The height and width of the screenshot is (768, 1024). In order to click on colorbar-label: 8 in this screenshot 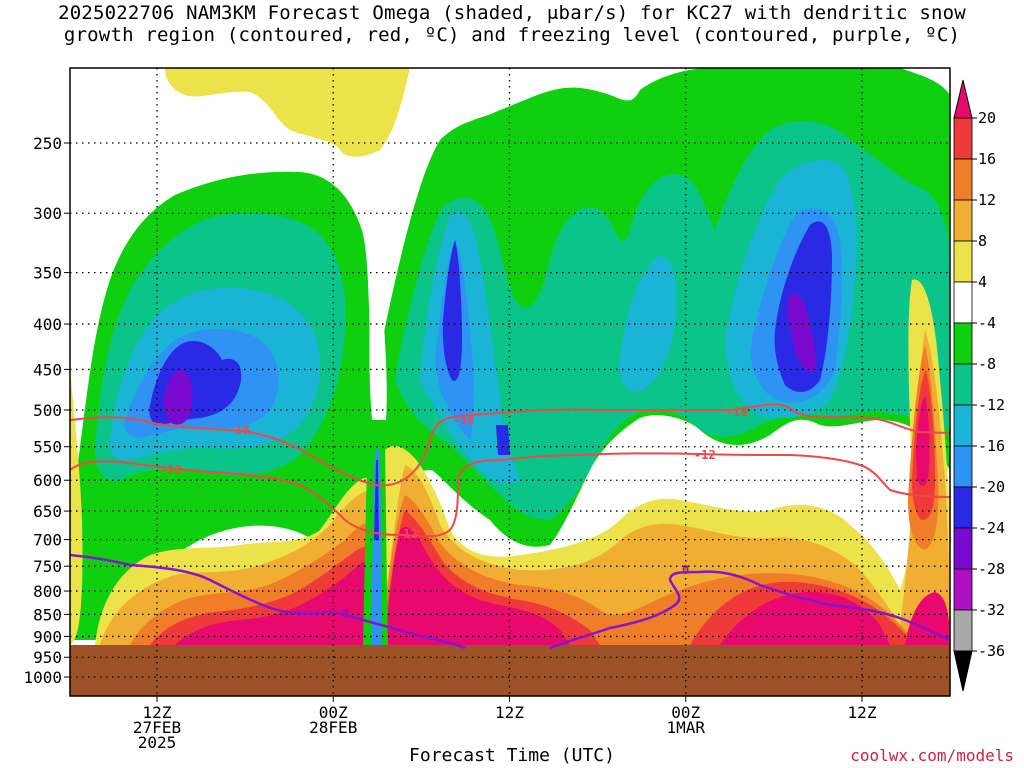, I will do `click(982, 241)`.